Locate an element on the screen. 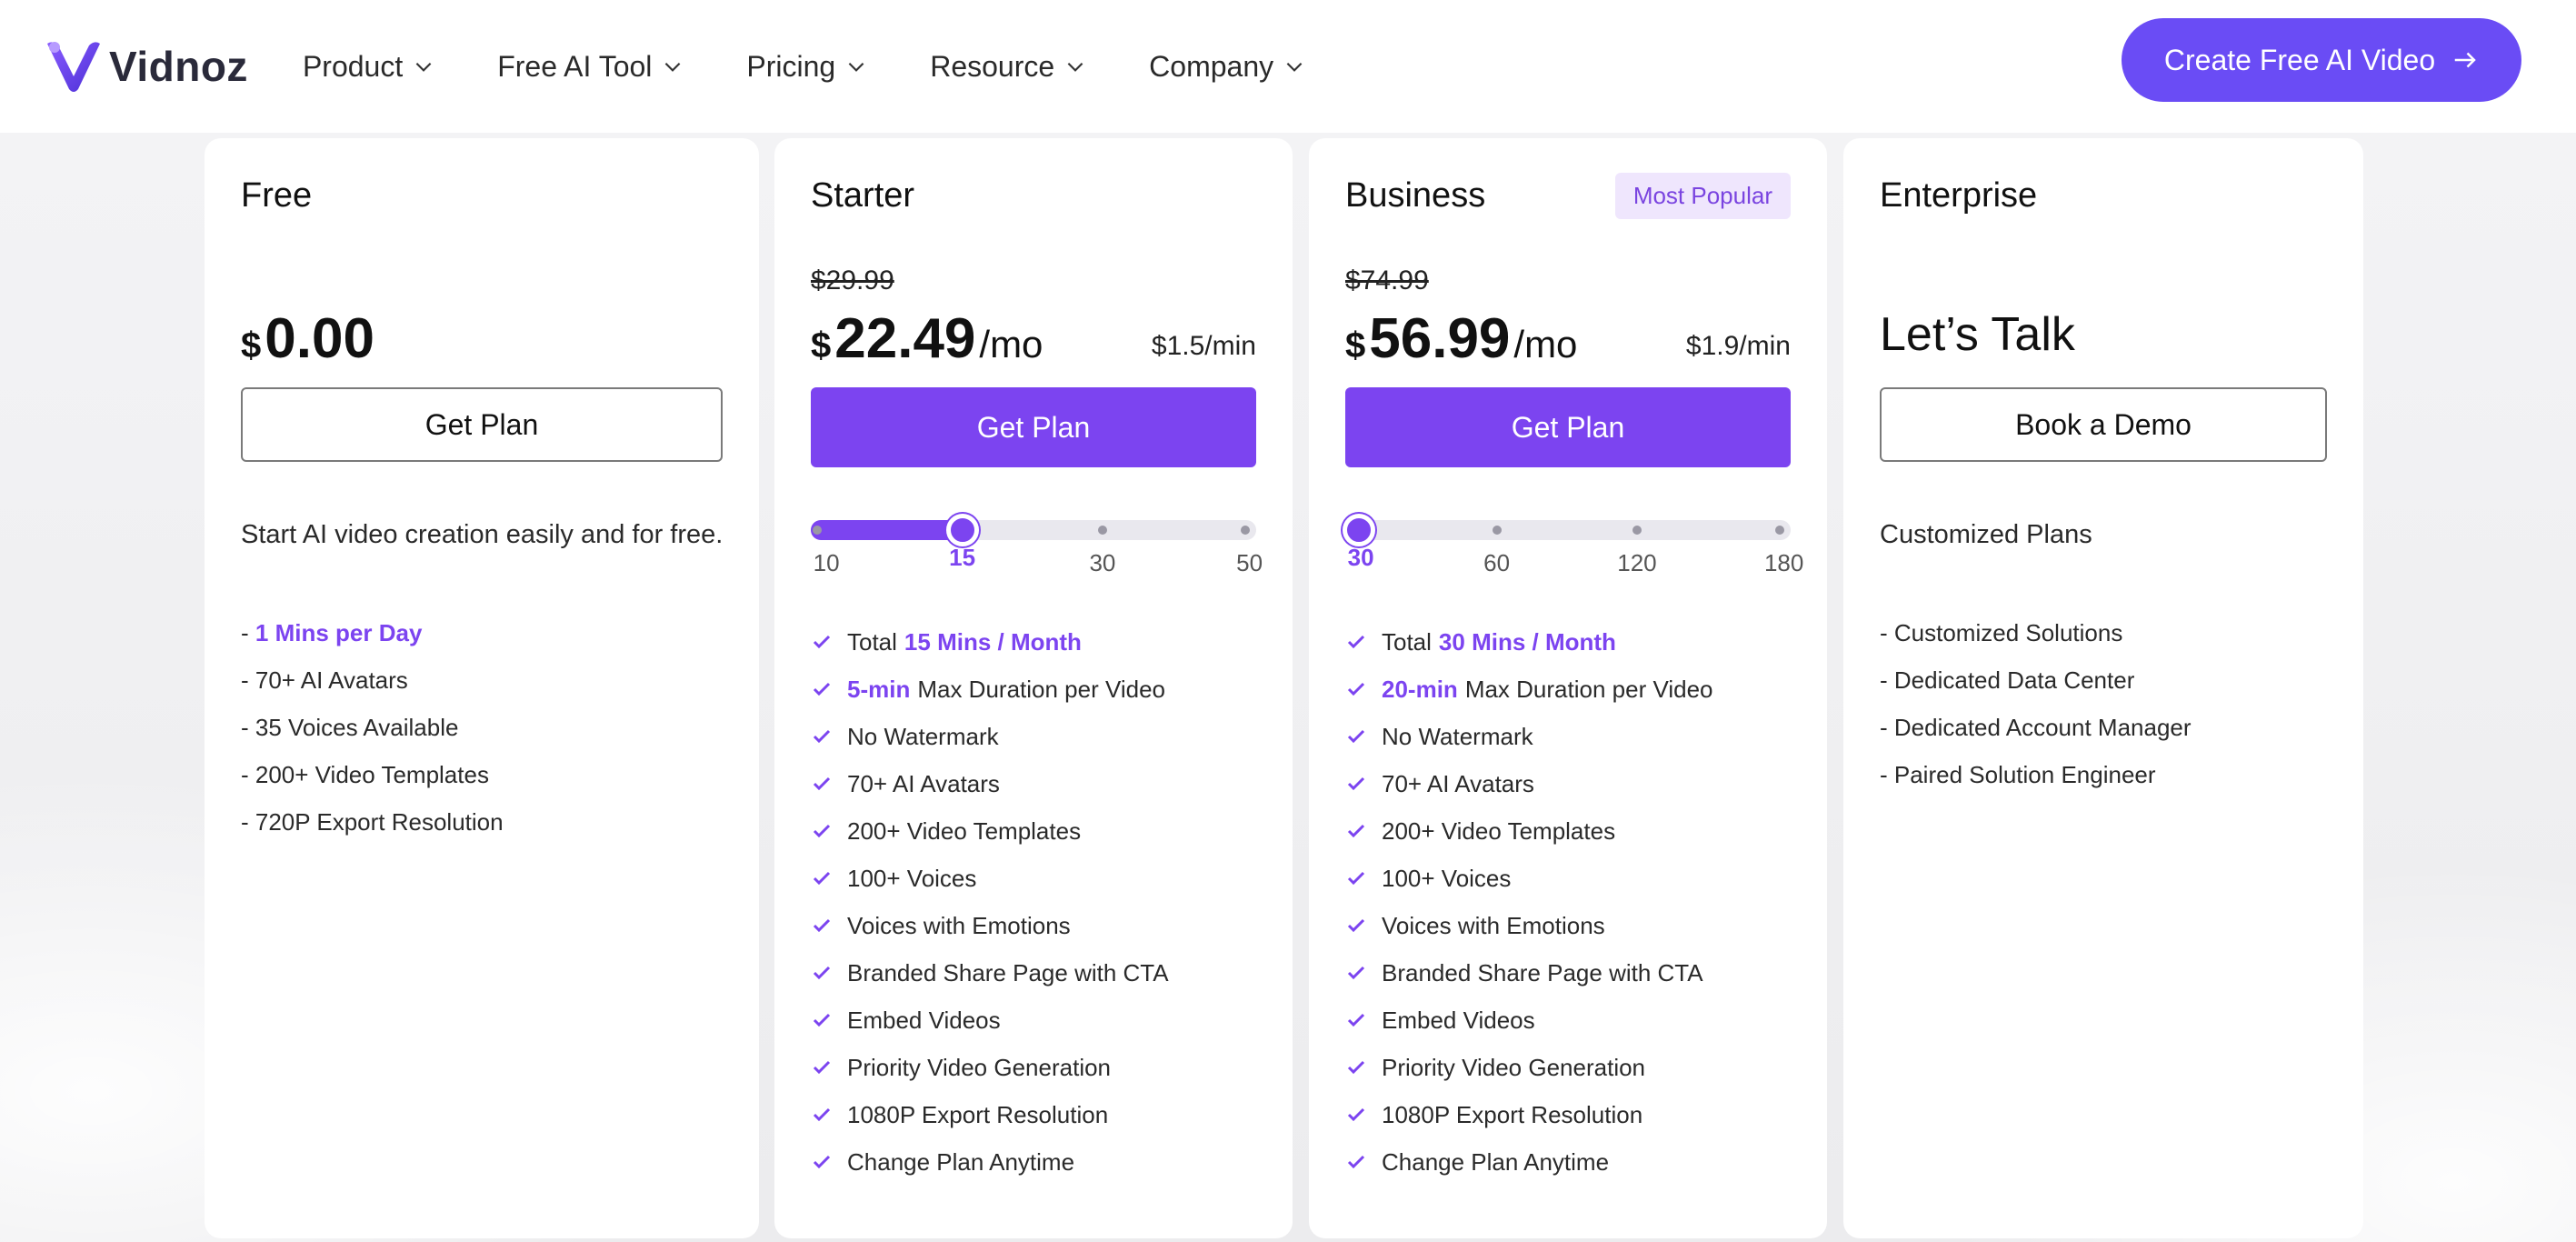 The width and height of the screenshot is (2576, 1242). feature-highlight: 15 Mins / Month is located at coordinates (993, 641).